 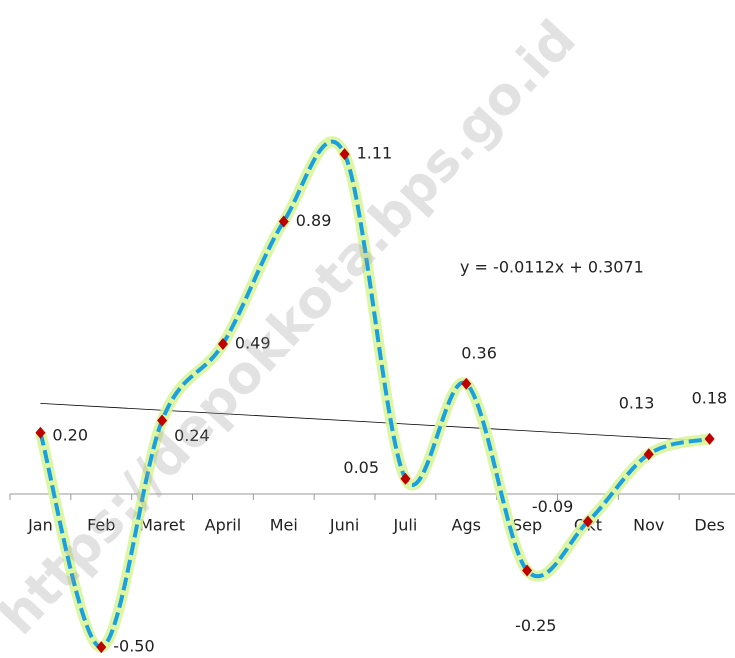 What do you see at coordinates (466, 525) in the screenshot?
I see `x-tick-label: Ags` at bounding box center [466, 525].